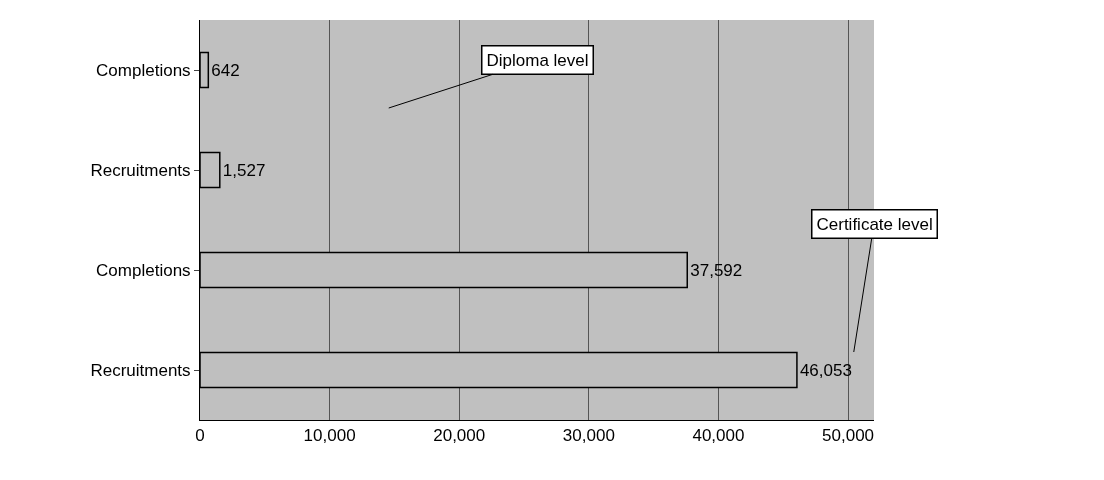 The image size is (1104, 480). I want to click on x-tick-label: 0, so click(200, 436).